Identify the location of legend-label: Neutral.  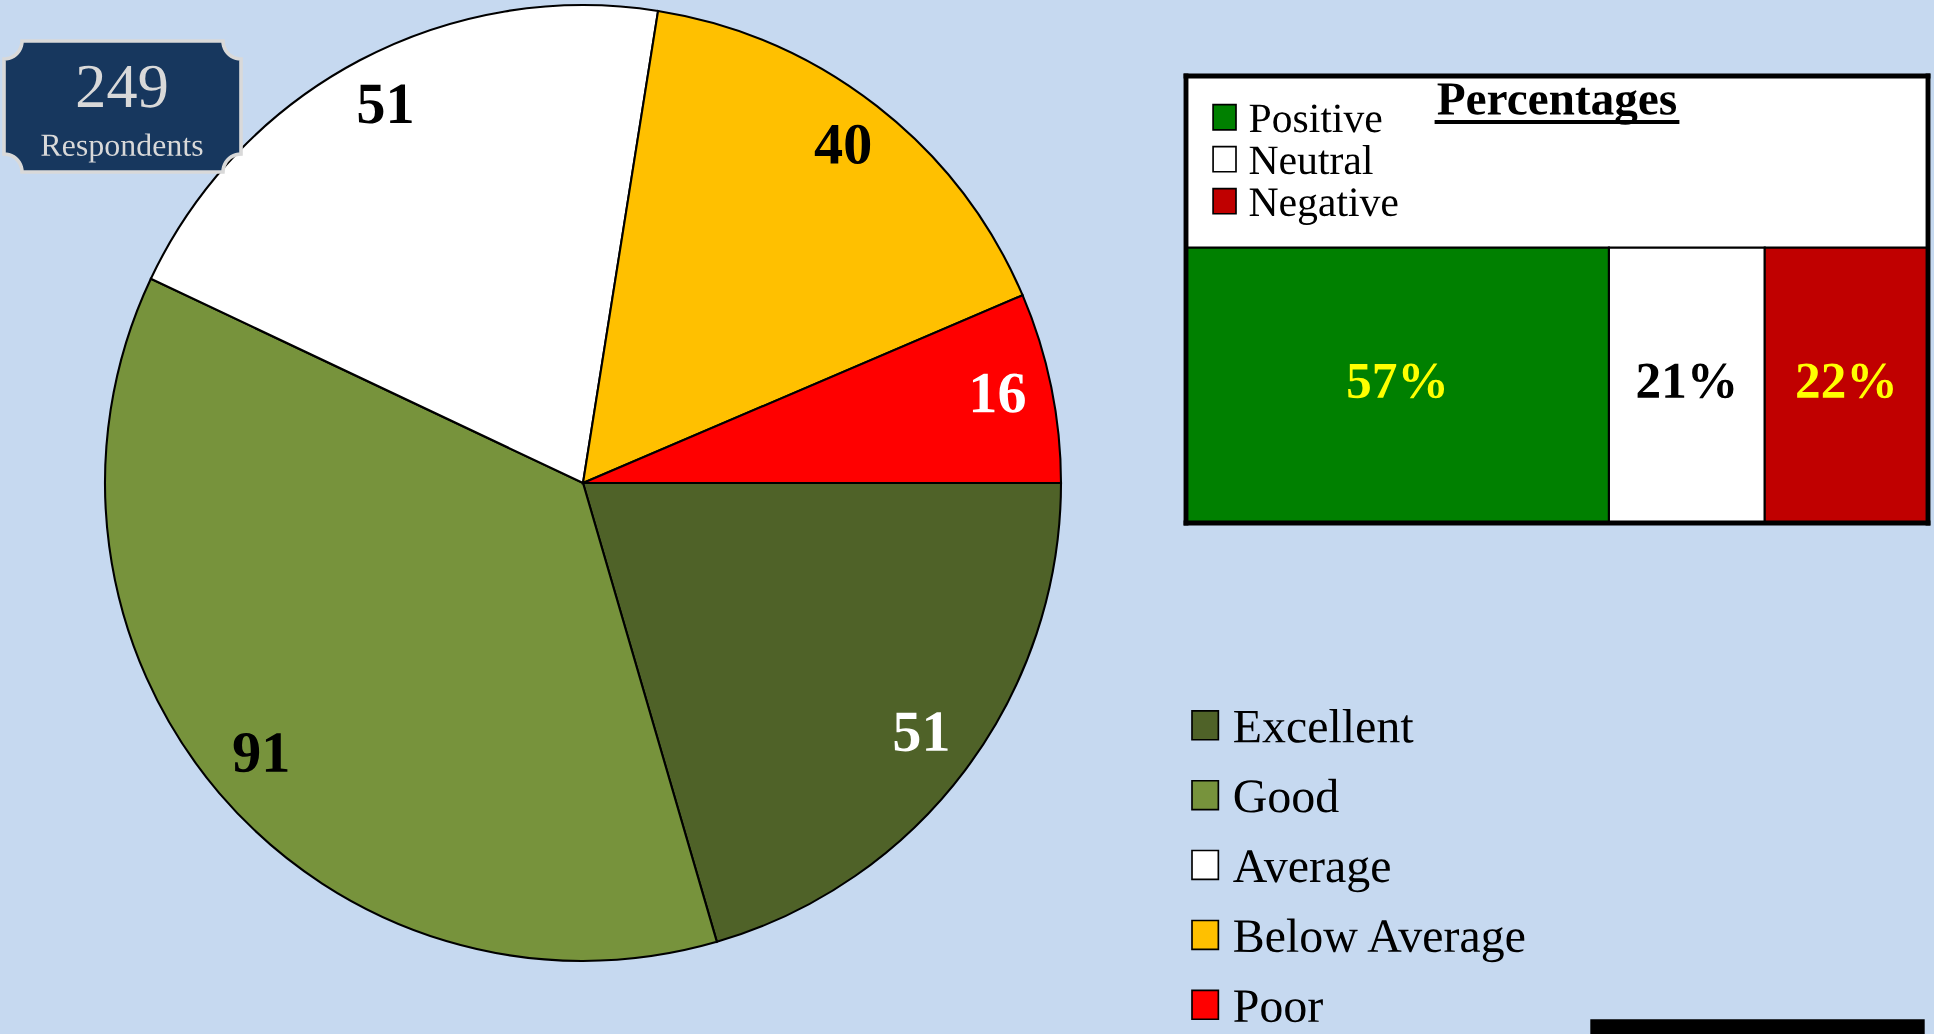
(1311, 160).